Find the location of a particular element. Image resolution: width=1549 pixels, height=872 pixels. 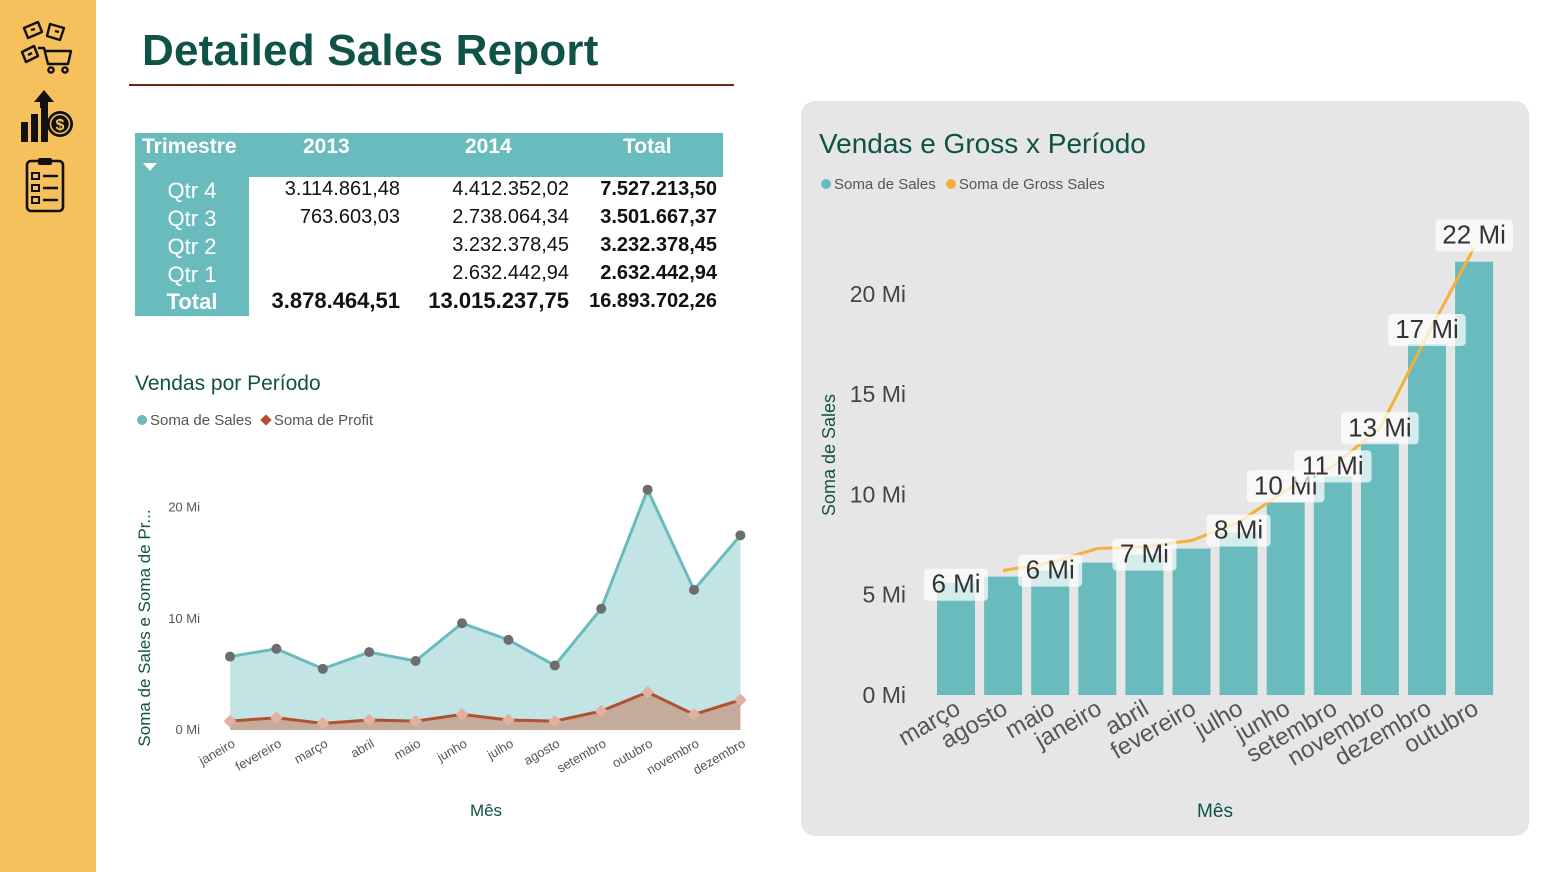

bar-chart-legend: Soma de Sales Soma de Gross Sales is located at coordinates (963, 184).